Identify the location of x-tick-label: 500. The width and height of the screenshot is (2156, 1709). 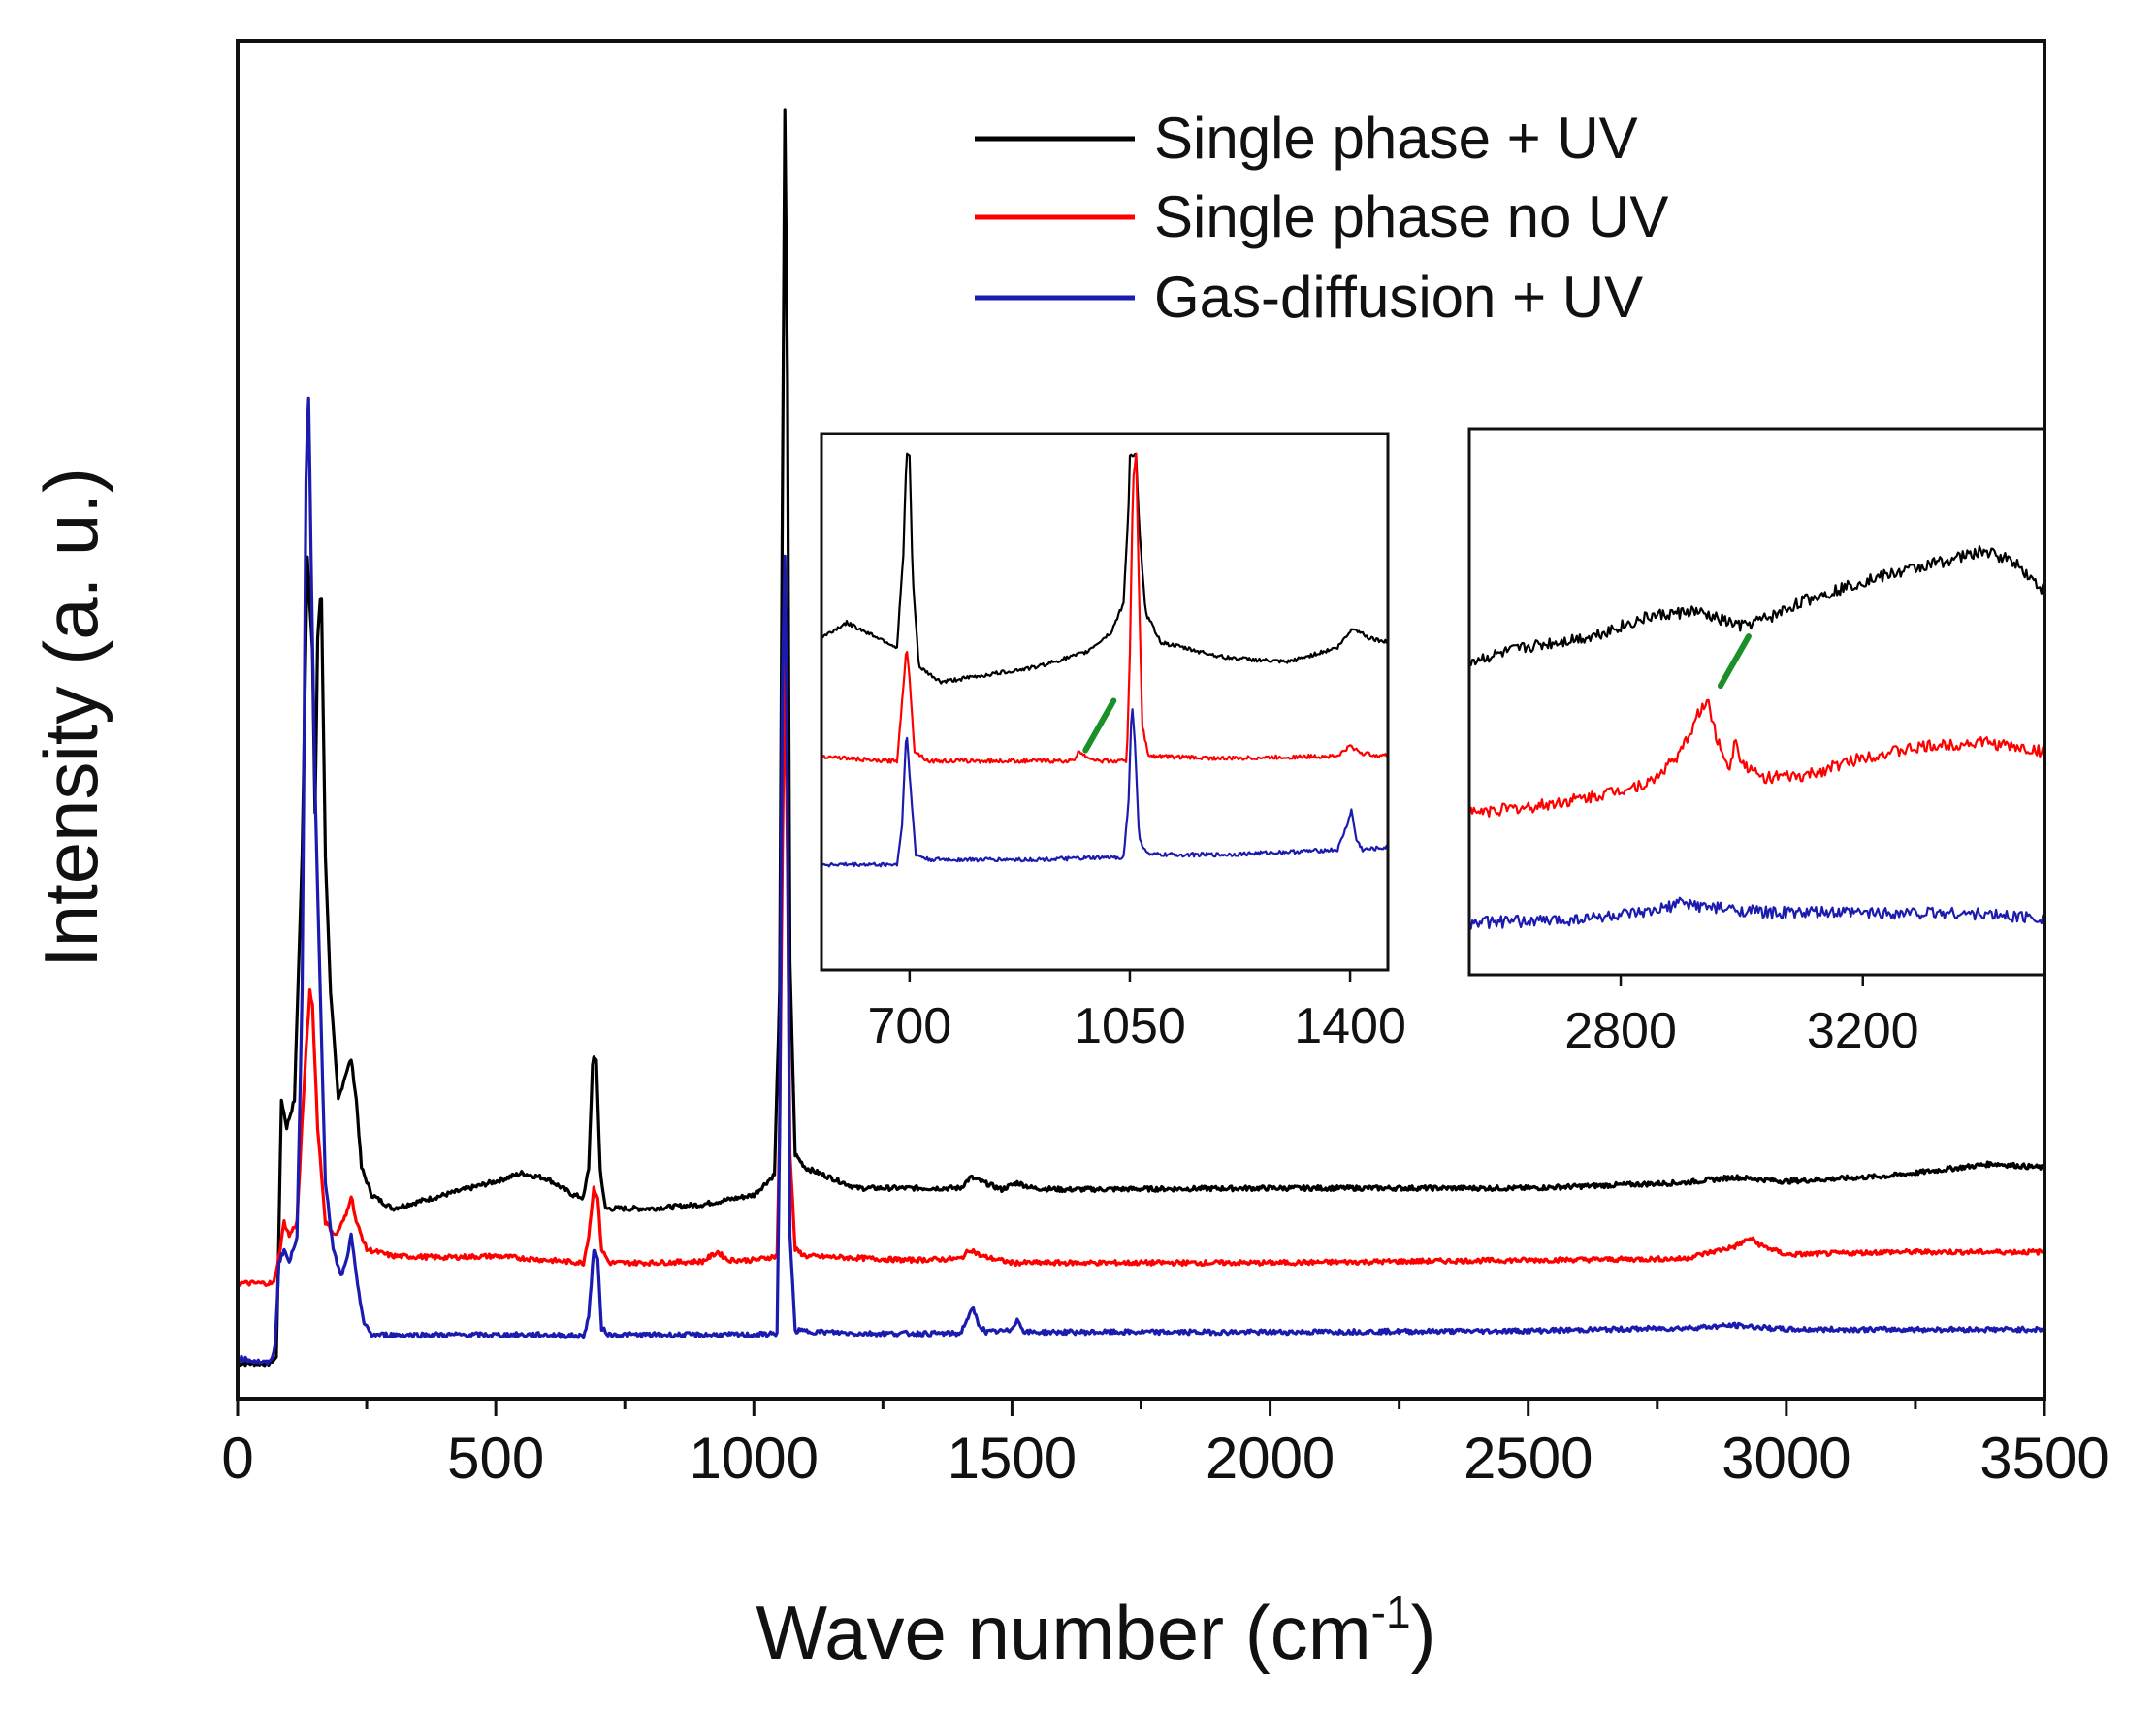
(495, 1458).